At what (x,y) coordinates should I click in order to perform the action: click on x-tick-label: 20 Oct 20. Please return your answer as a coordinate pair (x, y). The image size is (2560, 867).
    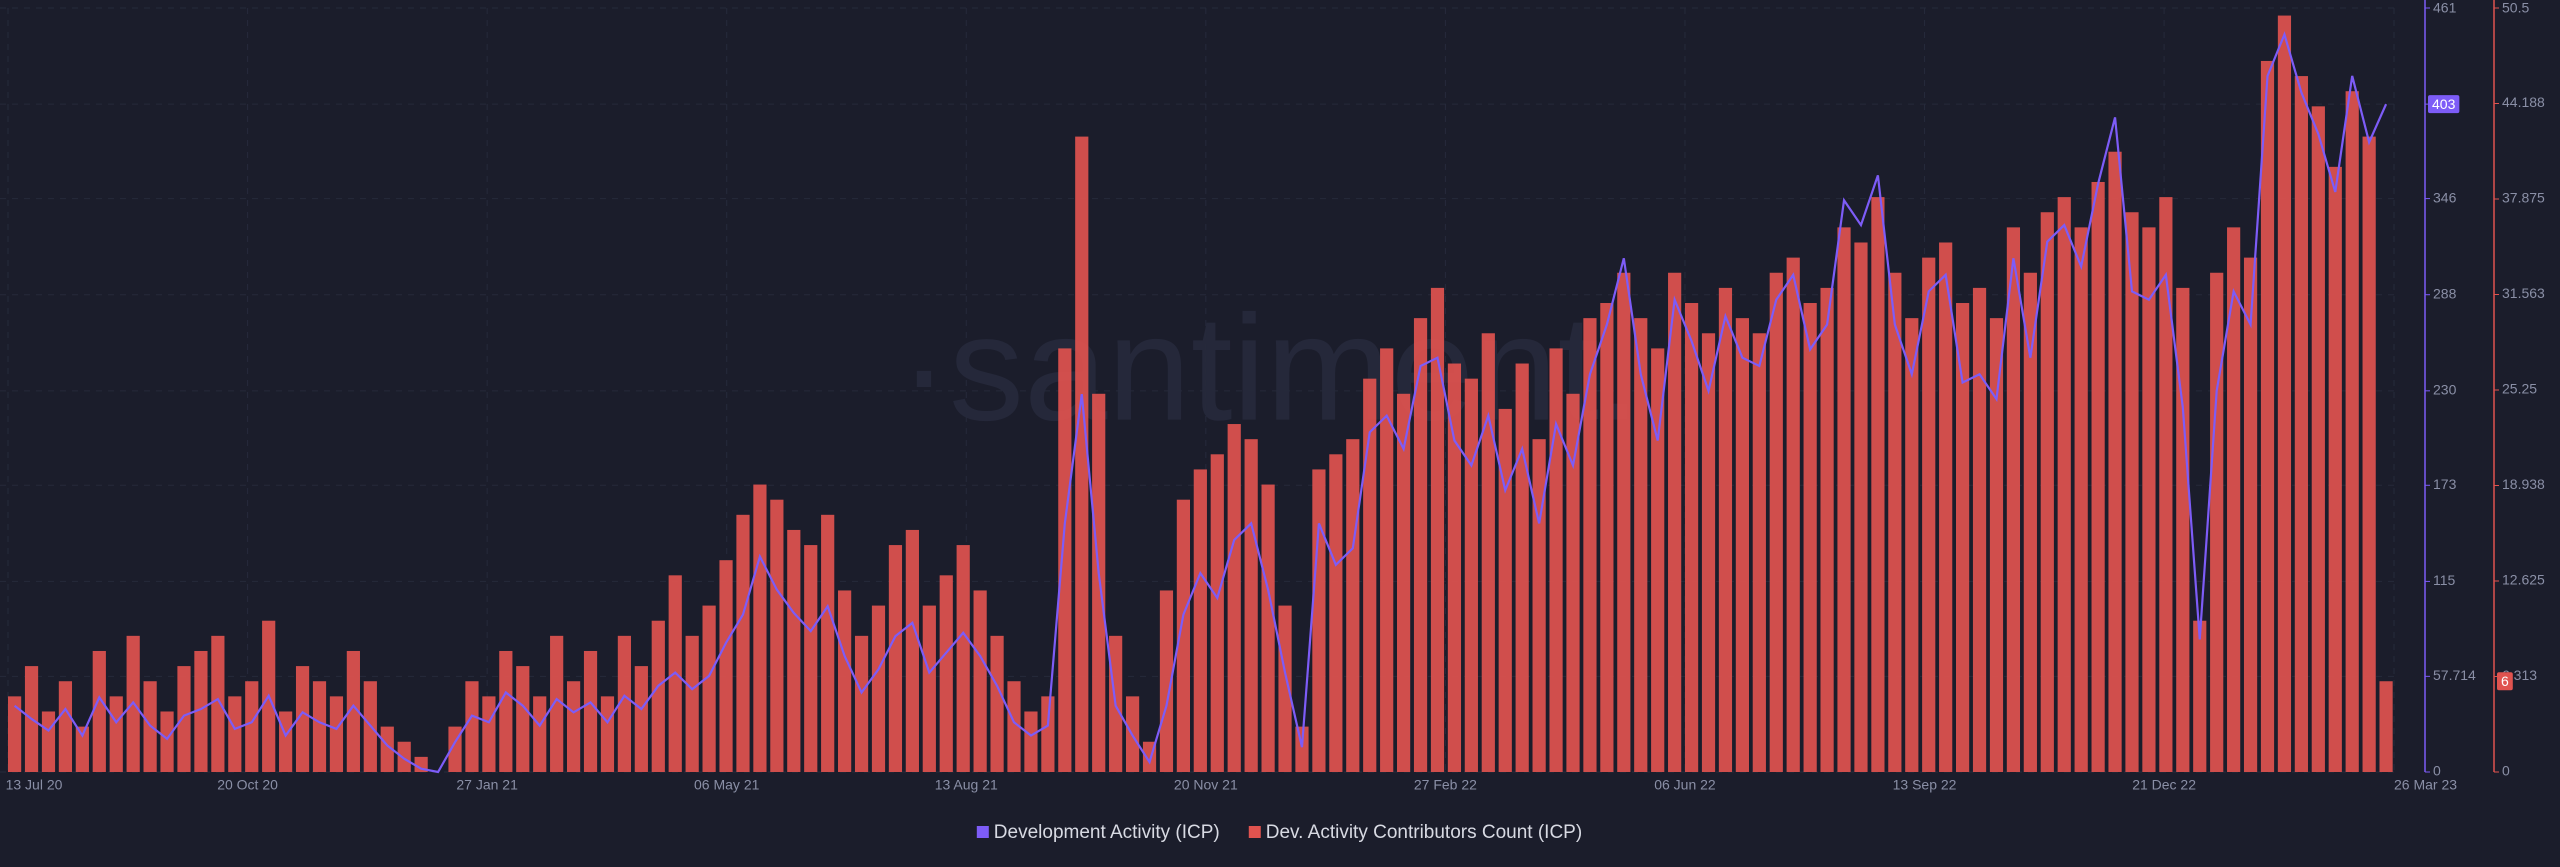
    Looking at the image, I should click on (247, 785).